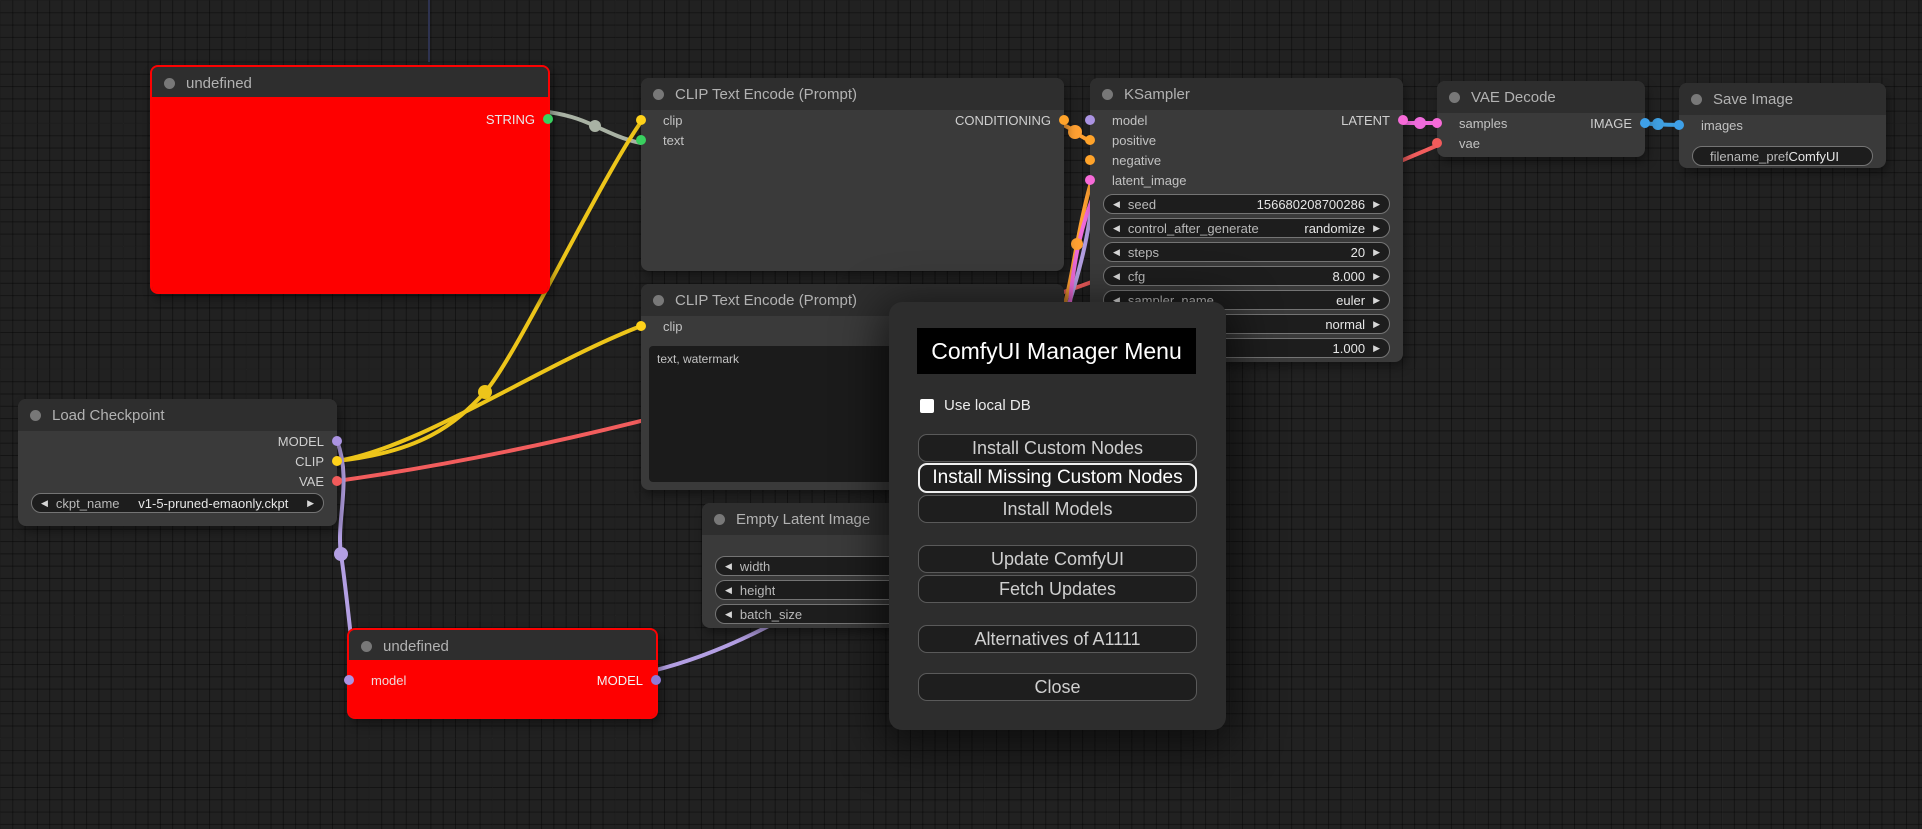 This screenshot has height=829, width=1922. I want to click on output-label-conditioning: CONDITIONING, so click(1002, 120).